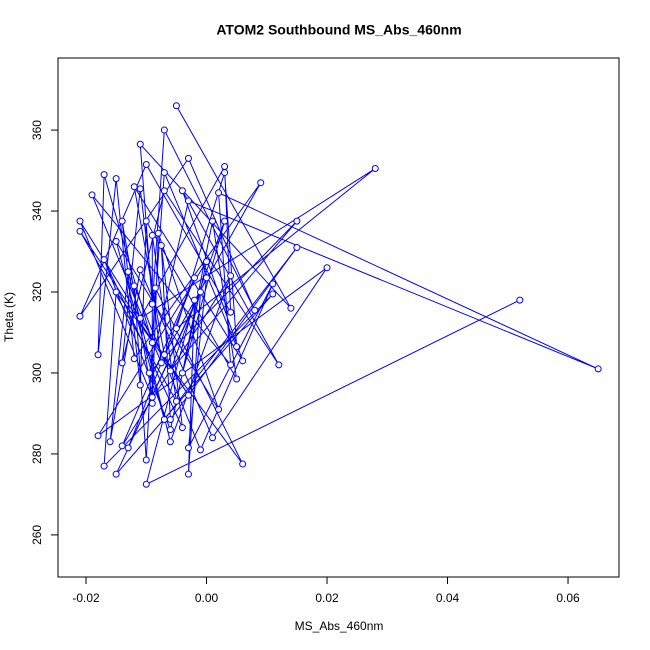 The height and width of the screenshot is (650, 650). What do you see at coordinates (568, 598) in the screenshot?
I see `x-tick-label: 0.06` at bounding box center [568, 598].